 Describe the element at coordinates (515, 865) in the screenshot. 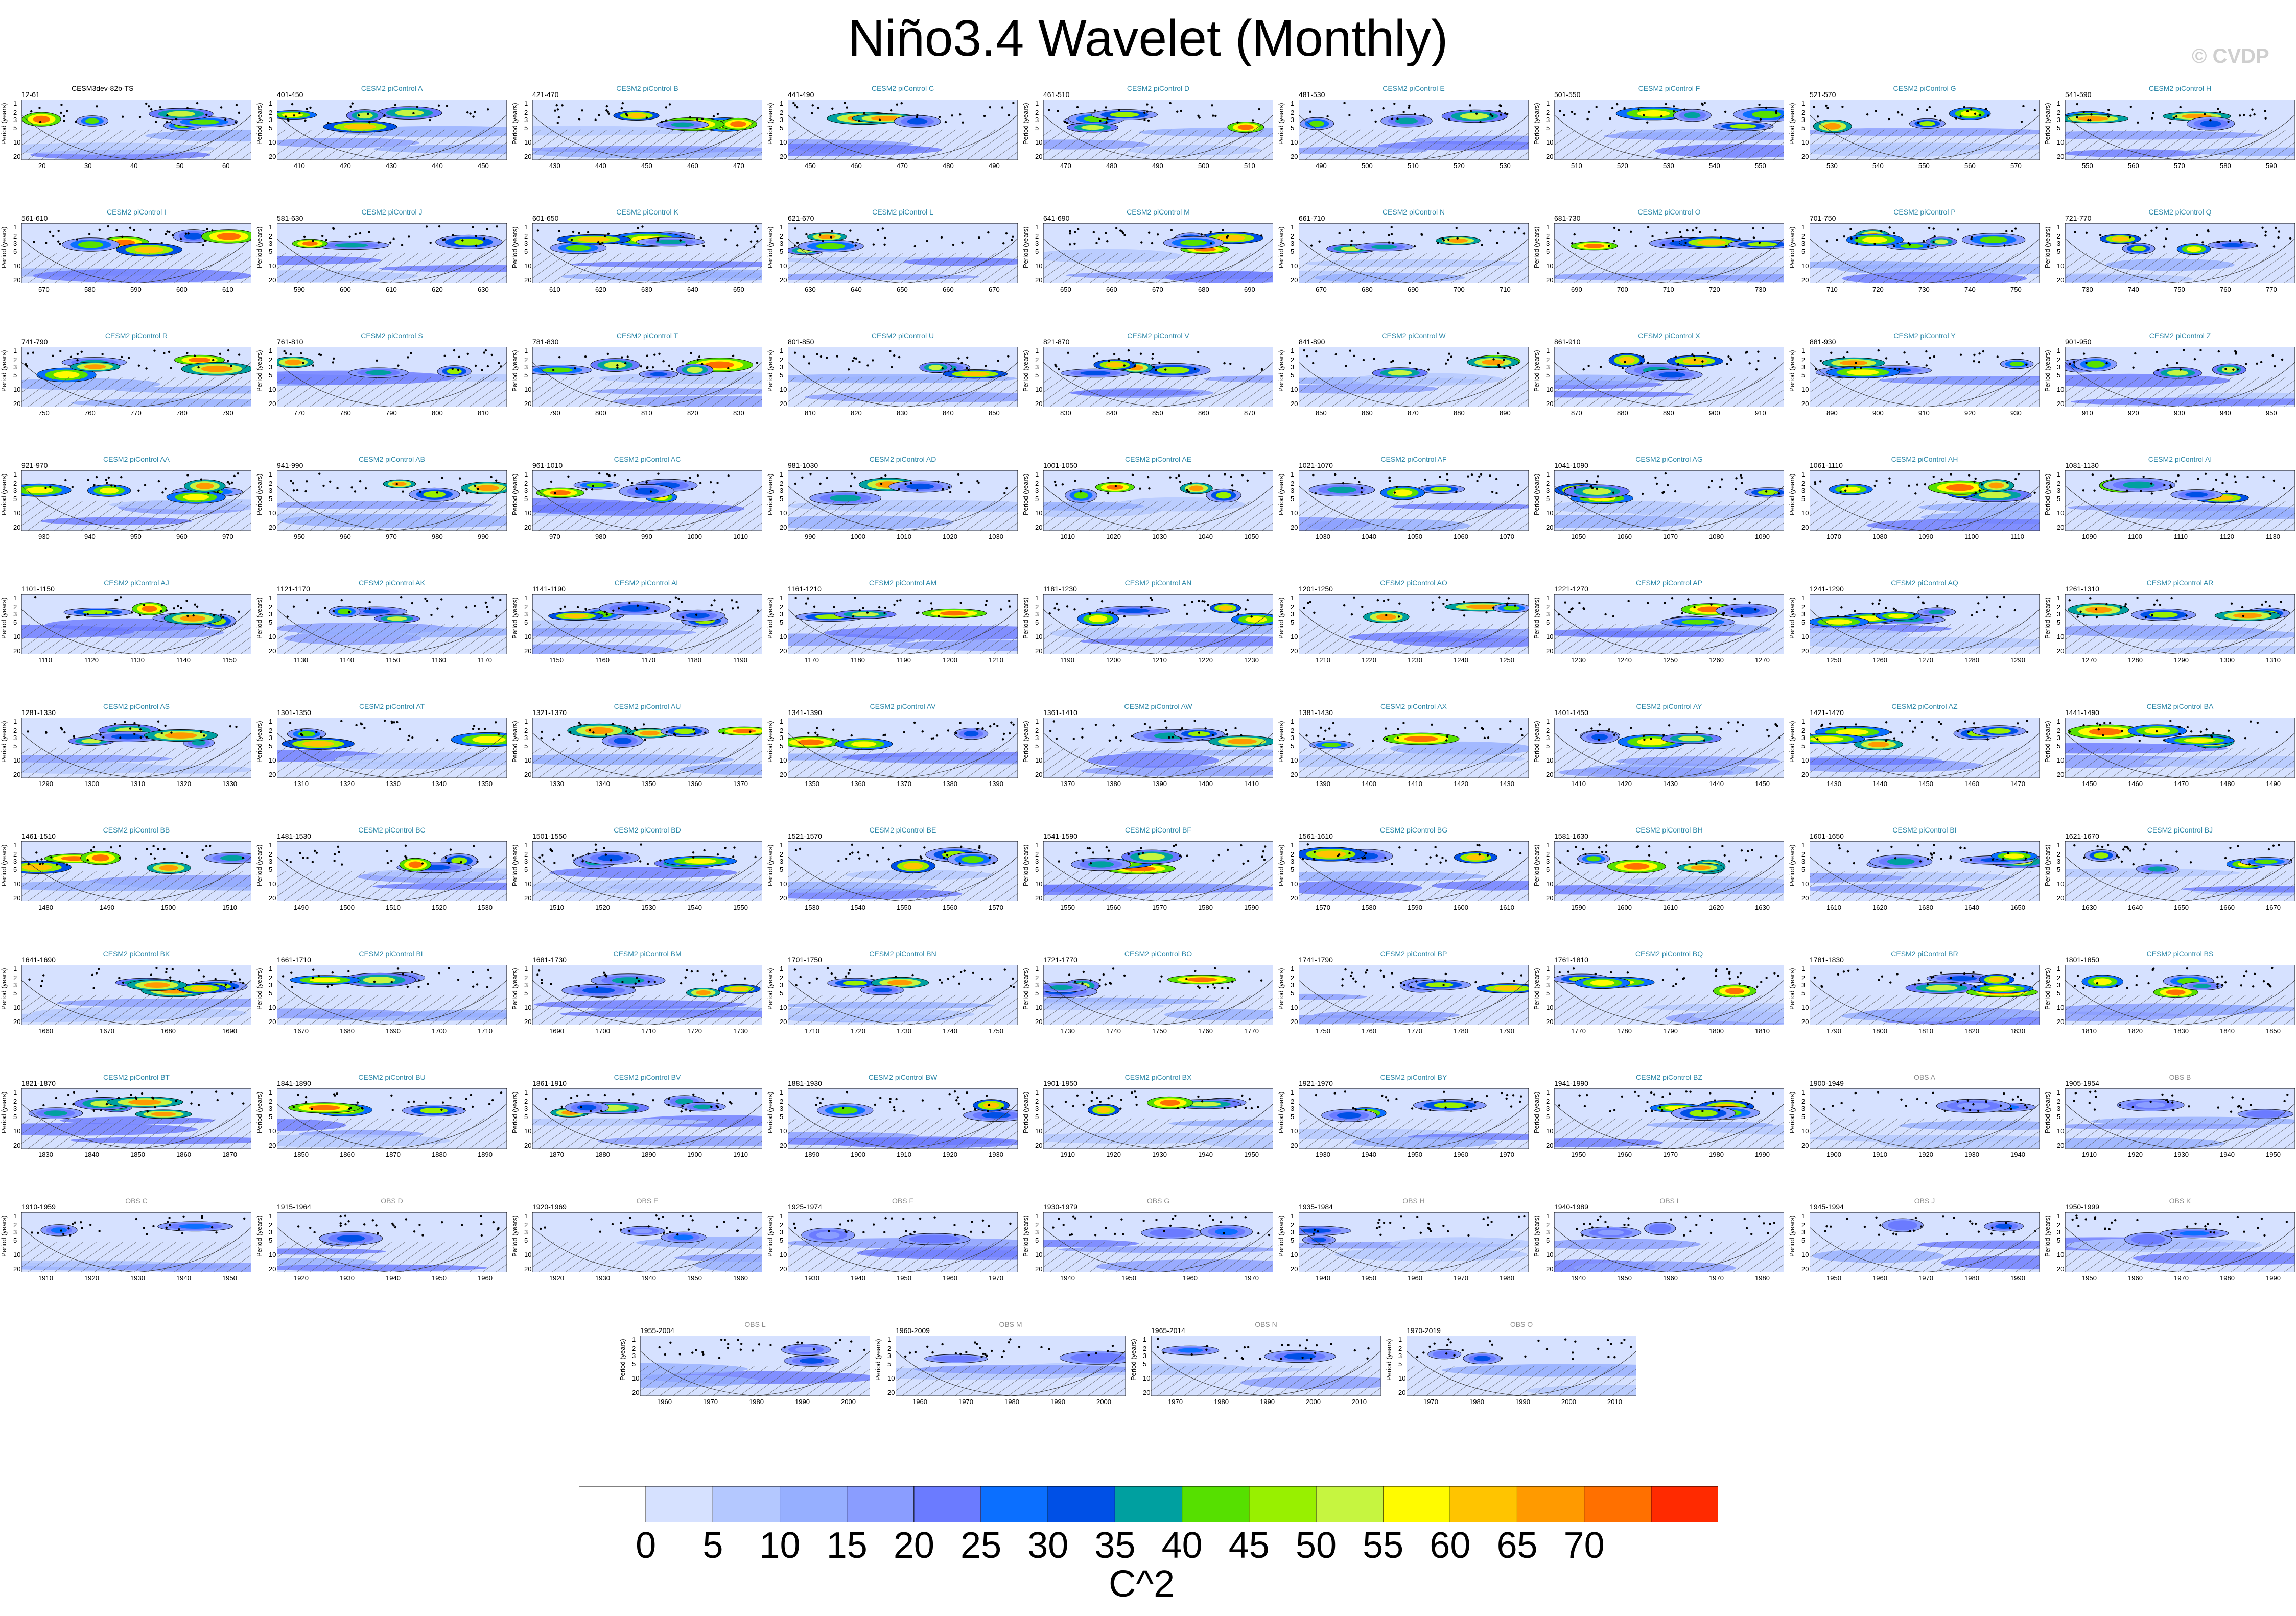

I see `y-axis-title: Period (years)` at that location.